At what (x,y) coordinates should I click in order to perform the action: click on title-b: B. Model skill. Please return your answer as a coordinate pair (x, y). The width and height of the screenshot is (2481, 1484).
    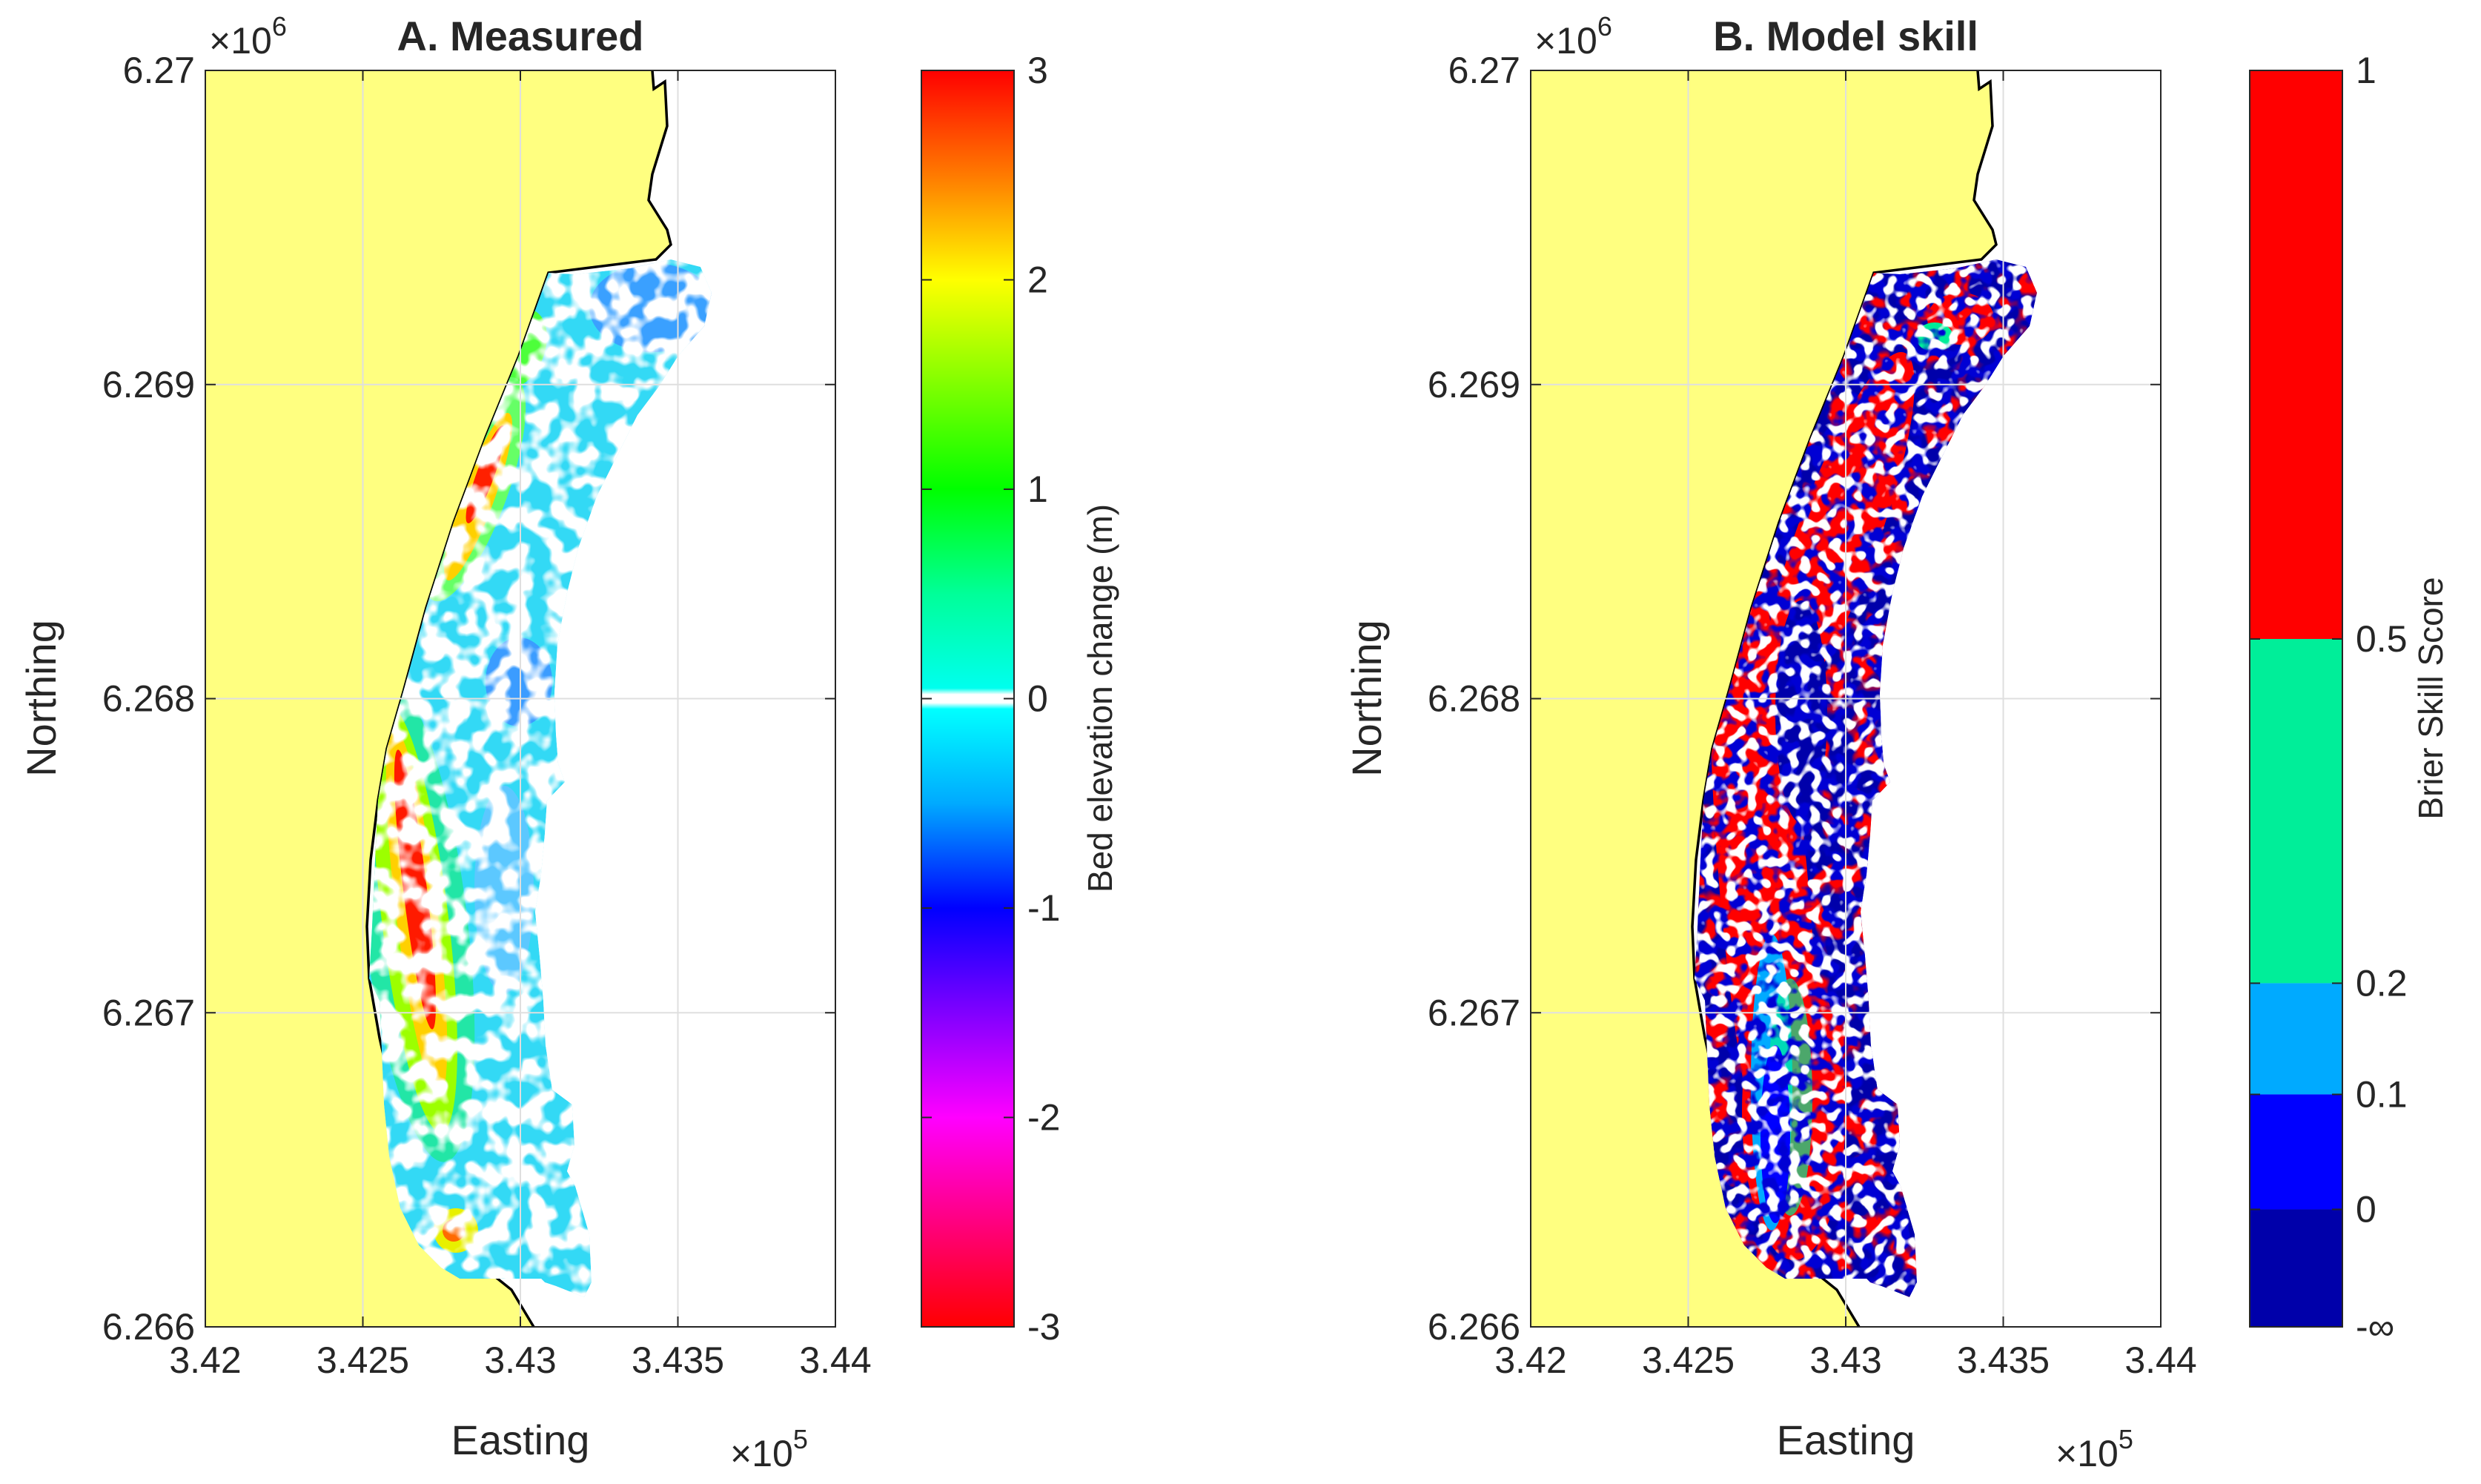
    Looking at the image, I should click on (1845, 36).